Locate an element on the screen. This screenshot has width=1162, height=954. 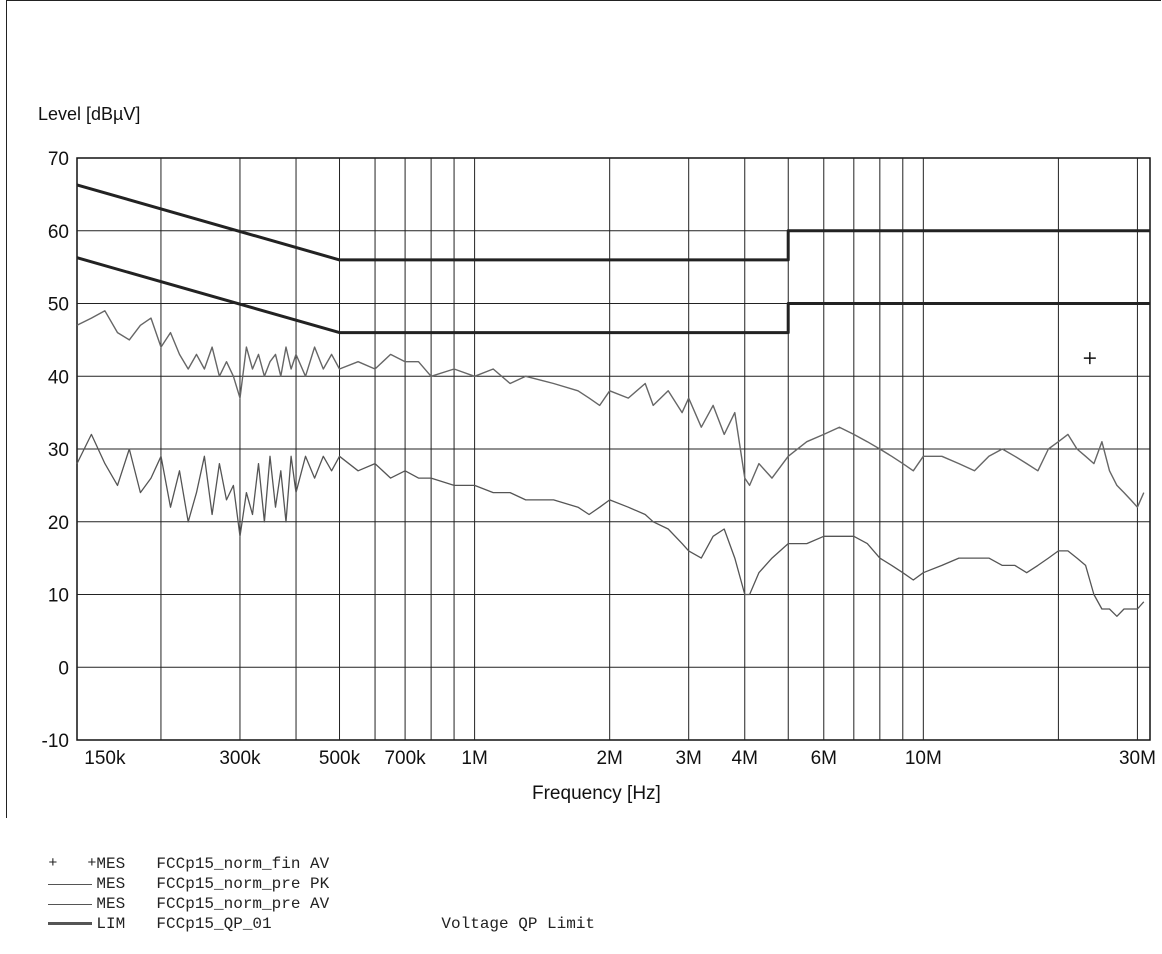
y-tick-label: 10 is located at coordinates (58, 596).